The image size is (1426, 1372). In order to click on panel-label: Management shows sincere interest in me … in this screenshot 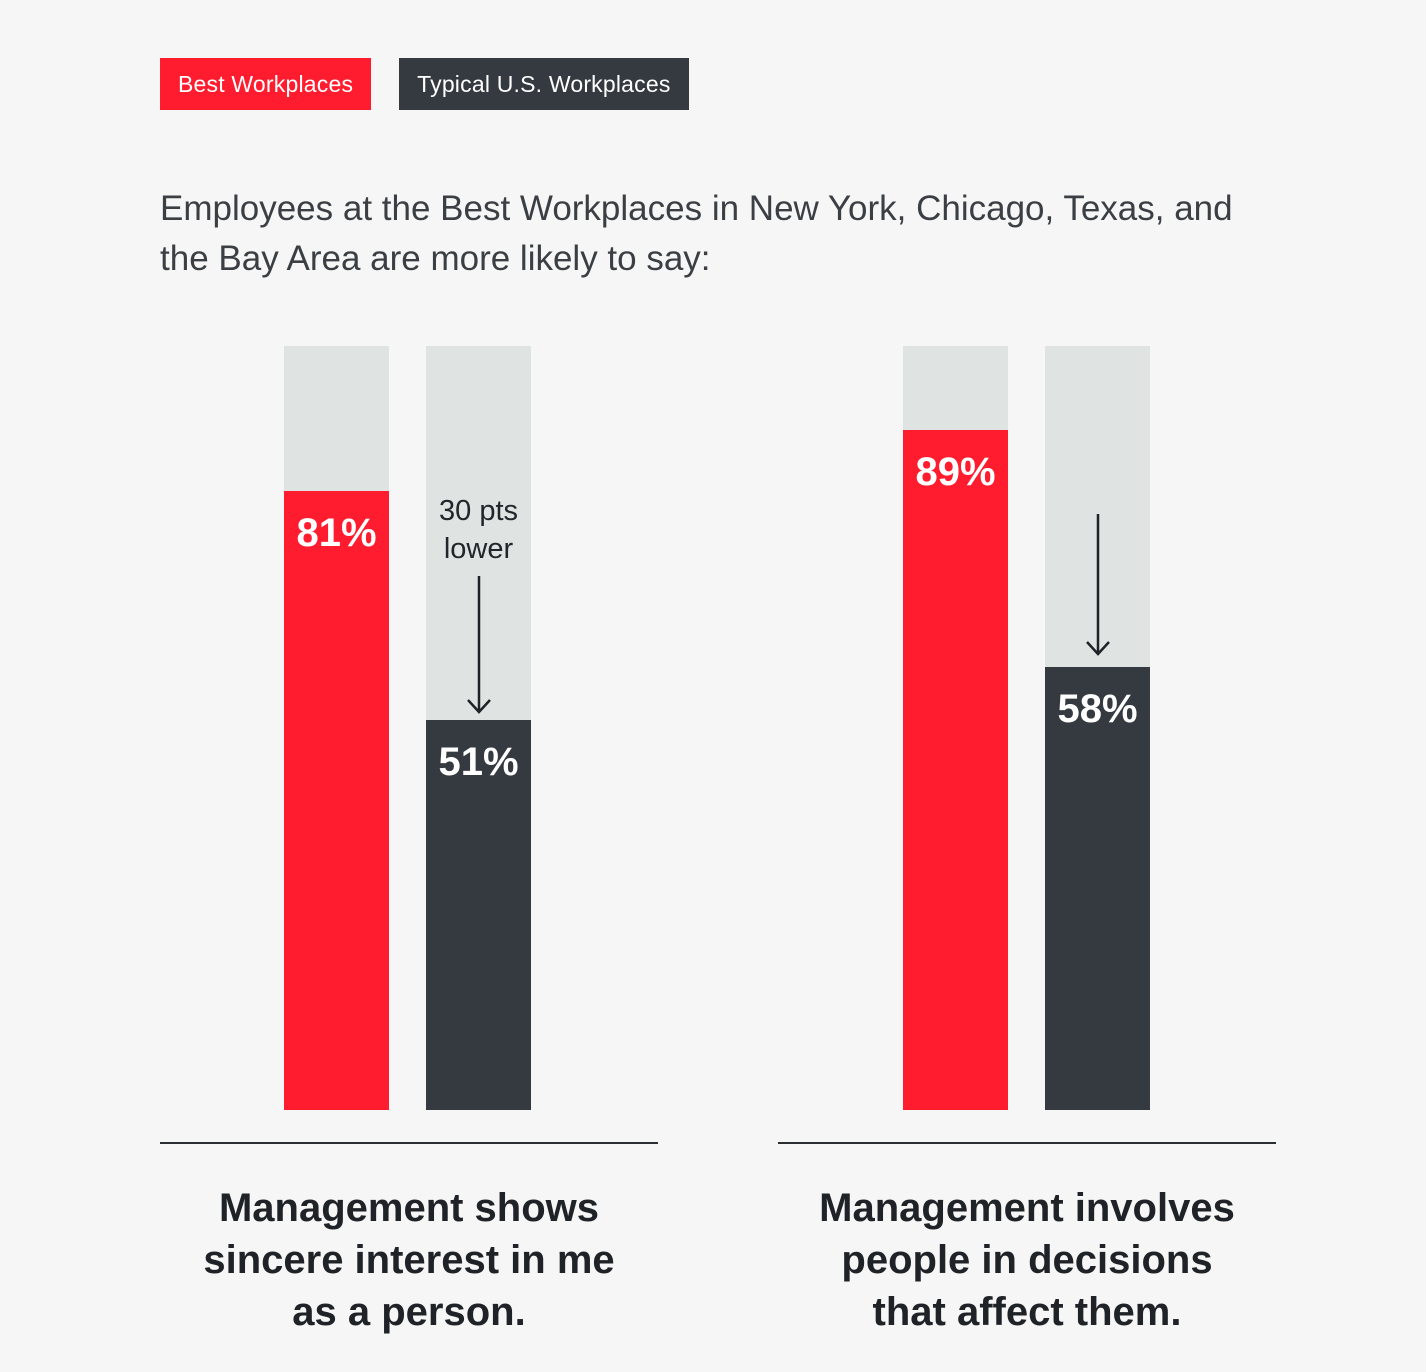, I will do `click(409, 1260)`.